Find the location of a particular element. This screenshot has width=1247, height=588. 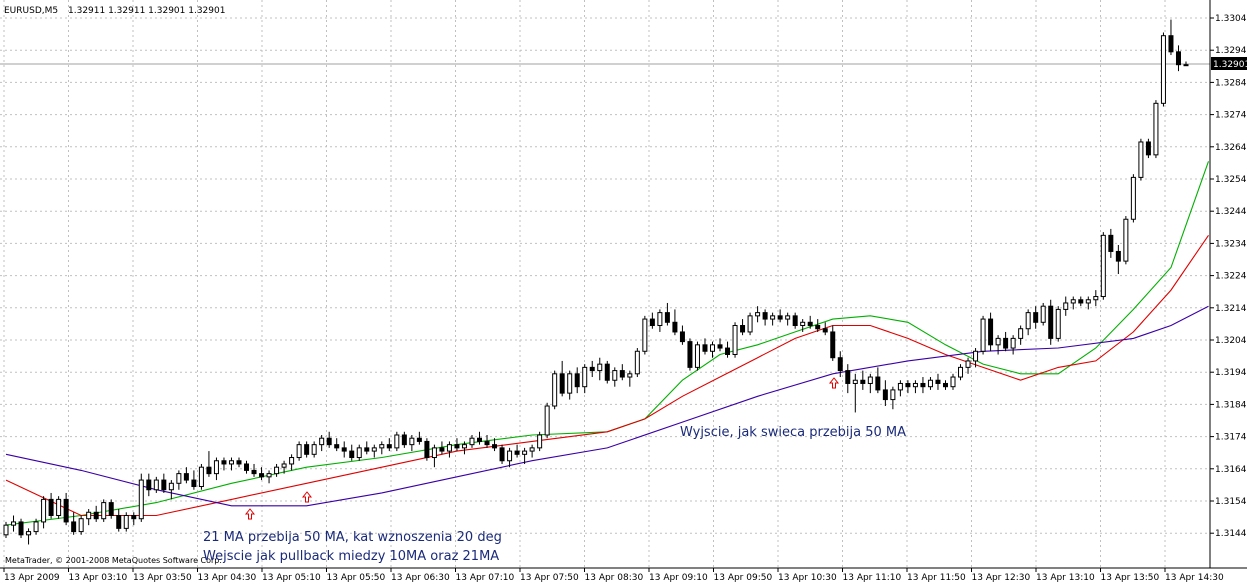

price-tick-label: 1.32745 is located at coordinates (1231, 116).